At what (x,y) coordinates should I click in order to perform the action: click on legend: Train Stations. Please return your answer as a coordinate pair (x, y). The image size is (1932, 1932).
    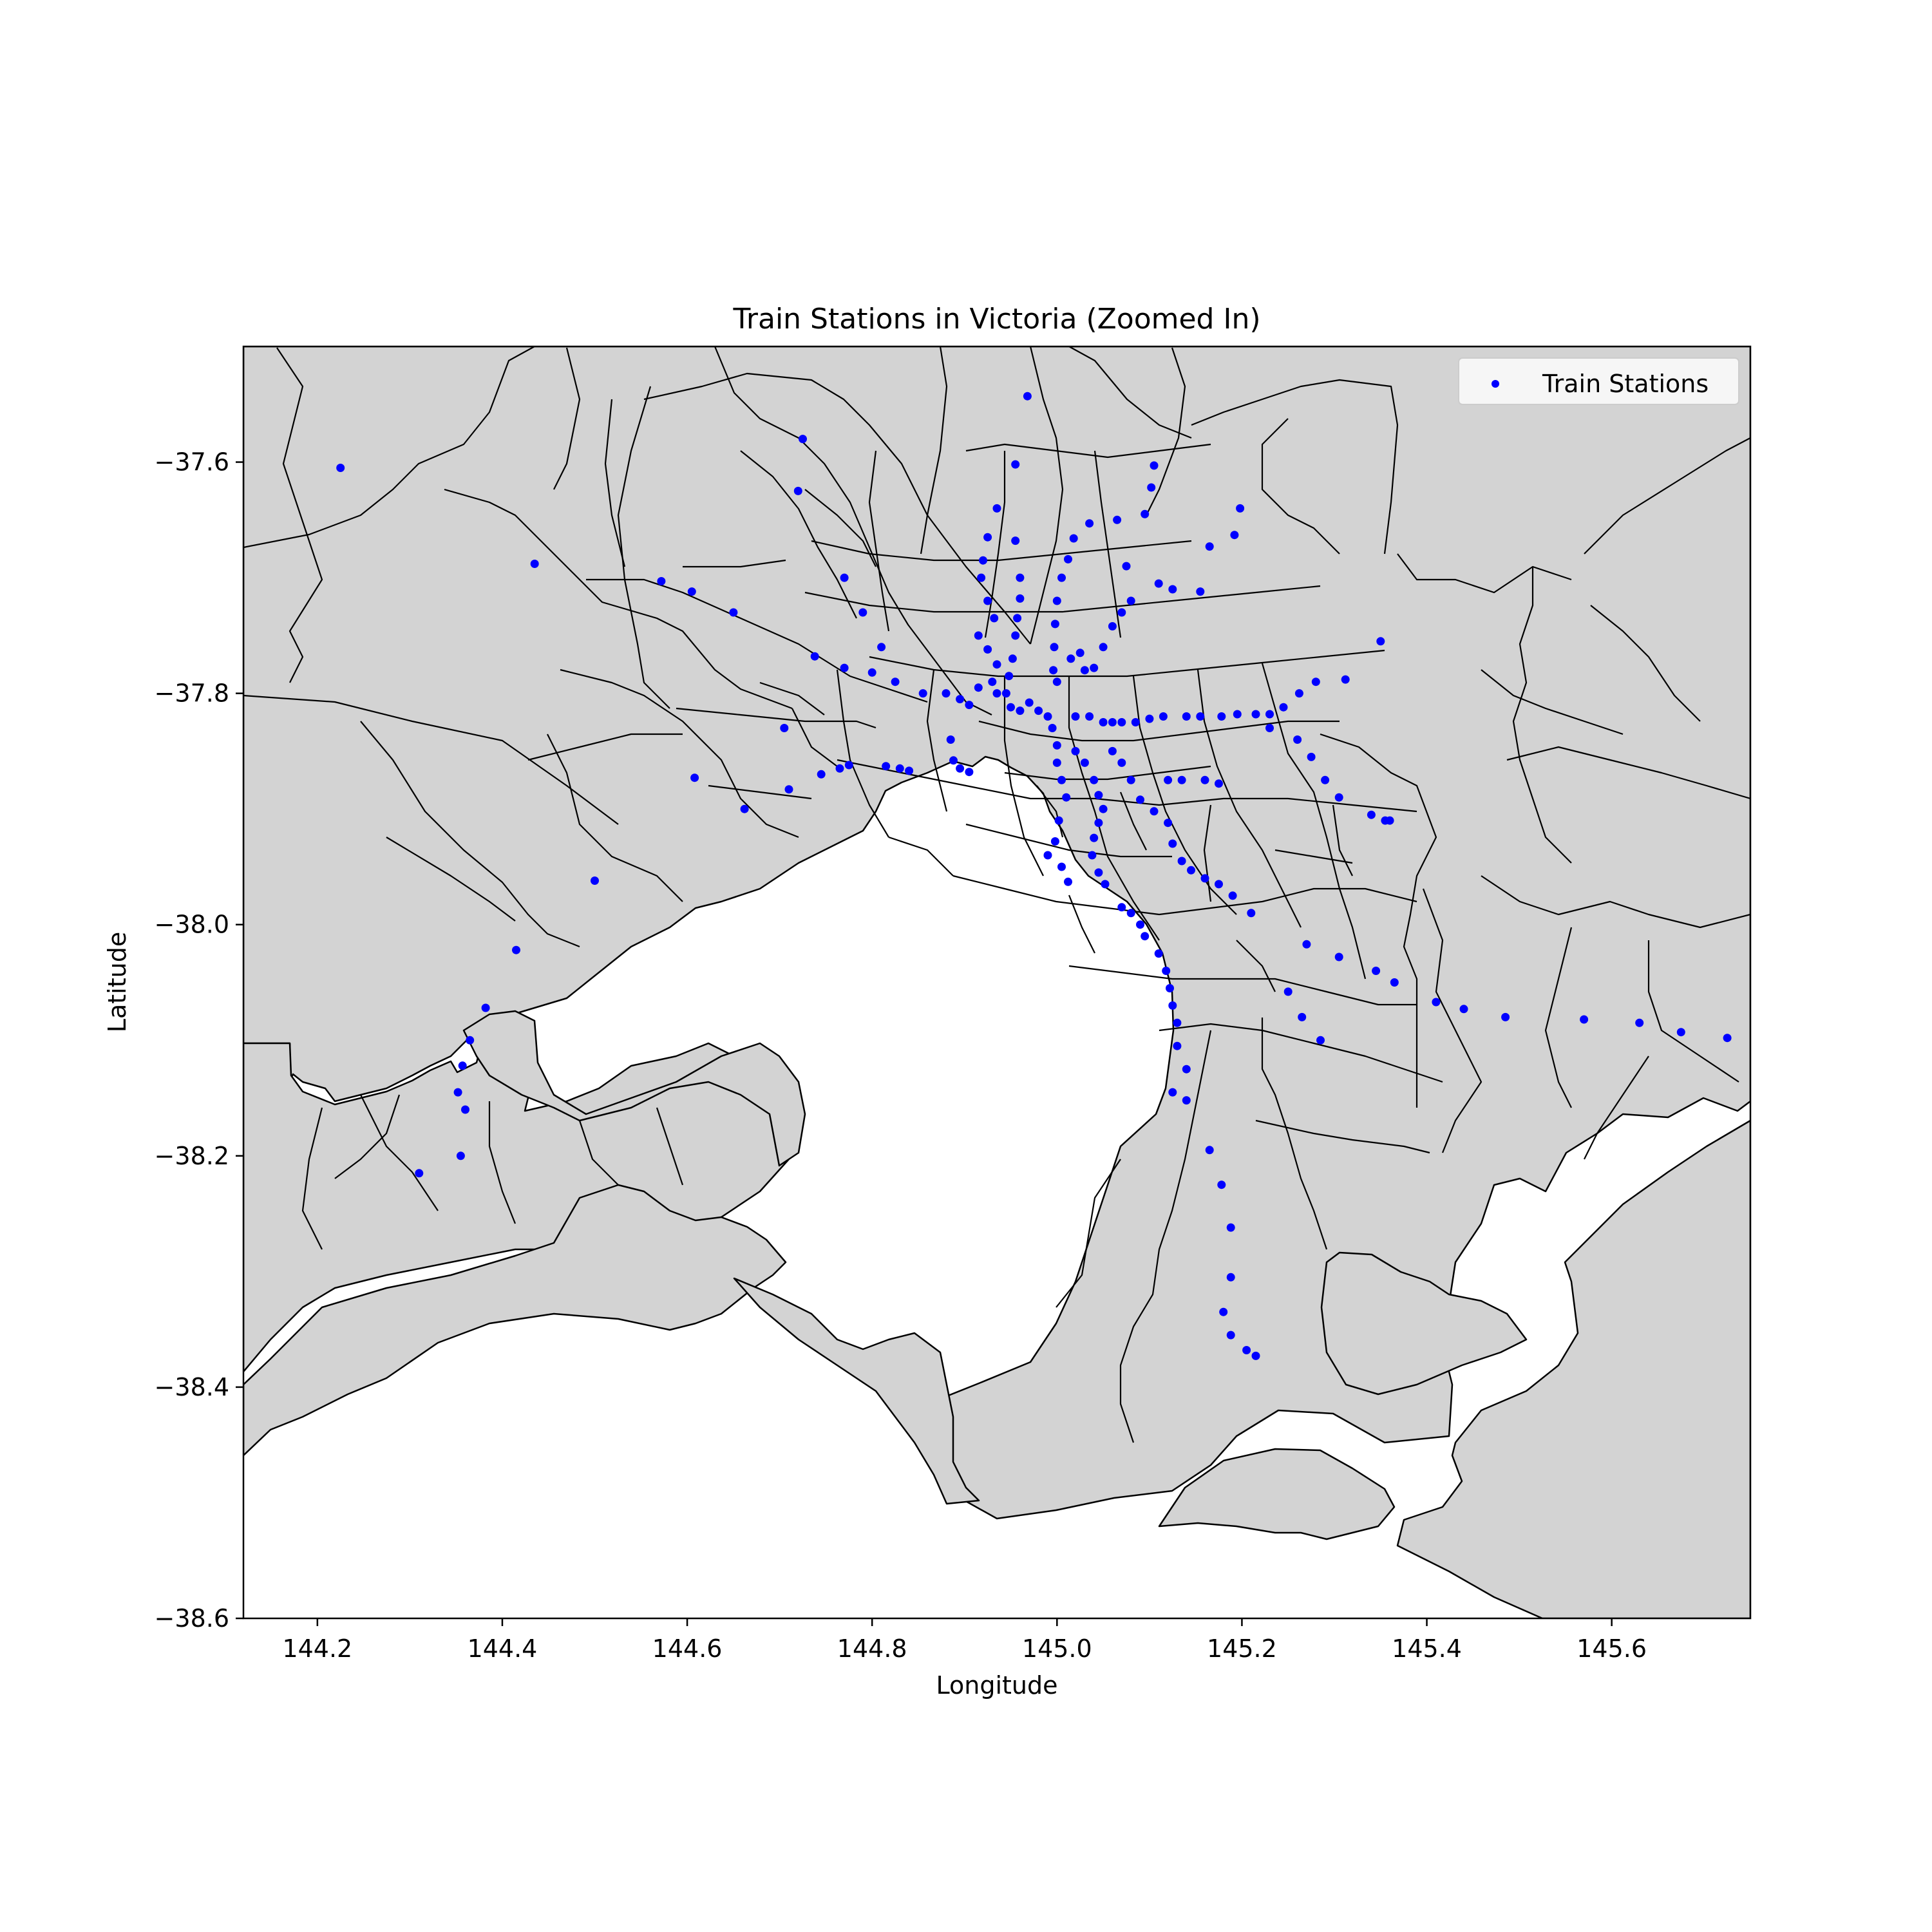
    Looking at the image, I should click on (1599, 381).